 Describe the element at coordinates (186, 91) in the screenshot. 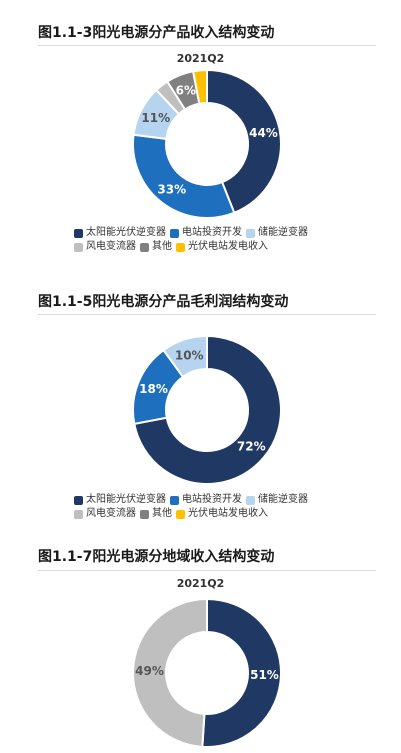

I see `slice-data-label: 6%` at that location.